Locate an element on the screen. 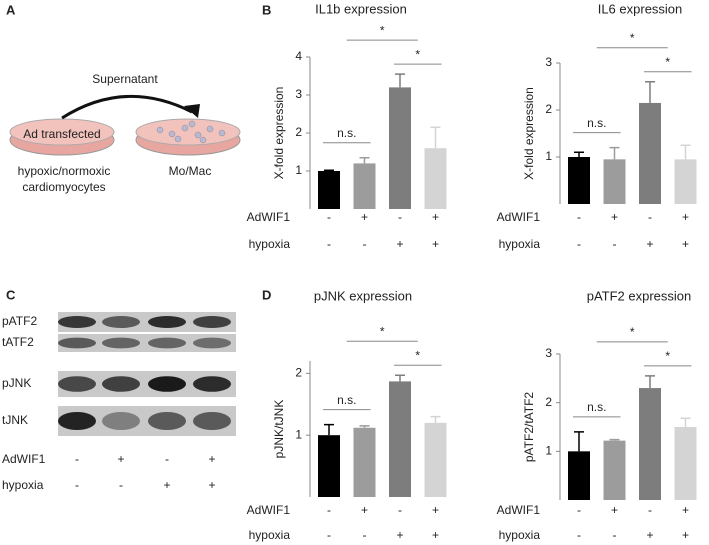 The image size is (709, 545). chart-title: IL6 expression is located at coordinates (640, 8).